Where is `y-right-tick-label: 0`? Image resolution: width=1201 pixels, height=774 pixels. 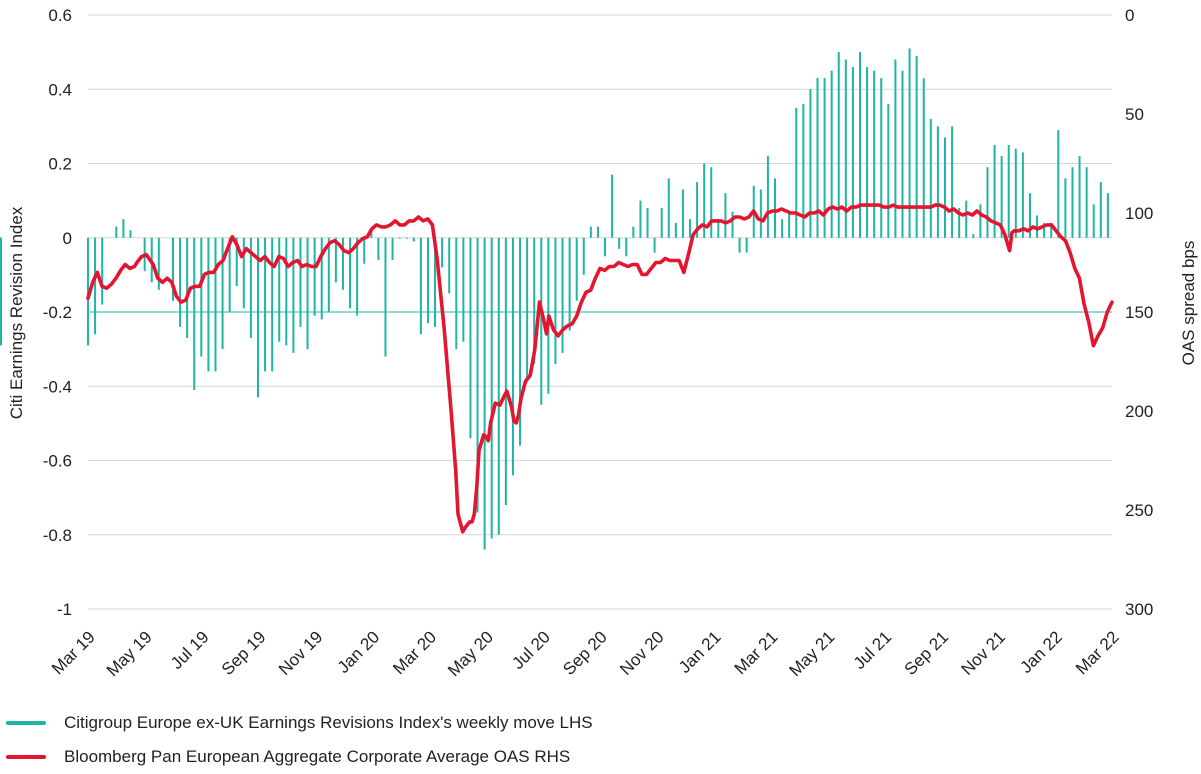
y-right-tick-label: 0 is located at coordinates (1129, 15).